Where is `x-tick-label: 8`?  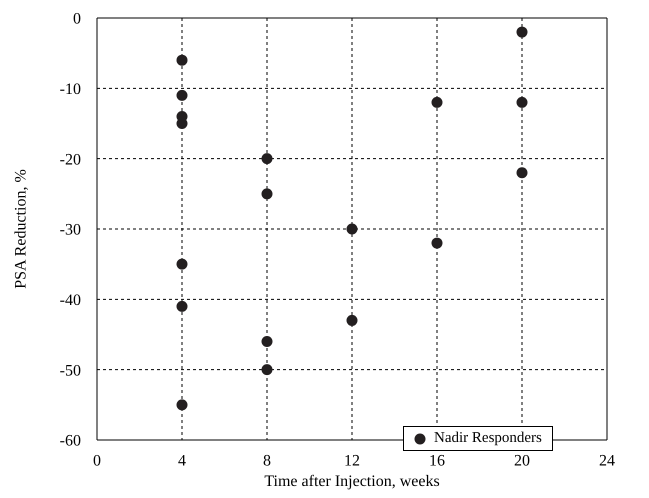
x-tick-label: 8 is located at coordinates (267, 461).